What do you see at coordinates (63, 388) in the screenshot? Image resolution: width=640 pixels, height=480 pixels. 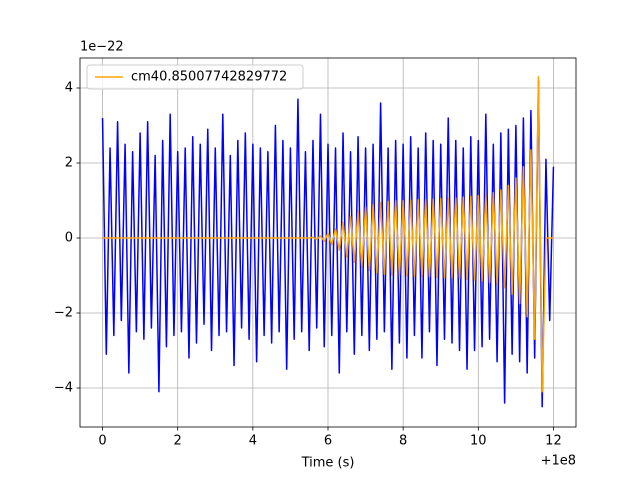 I see `y-tick-label: −4` at bounding box center [63, 388].